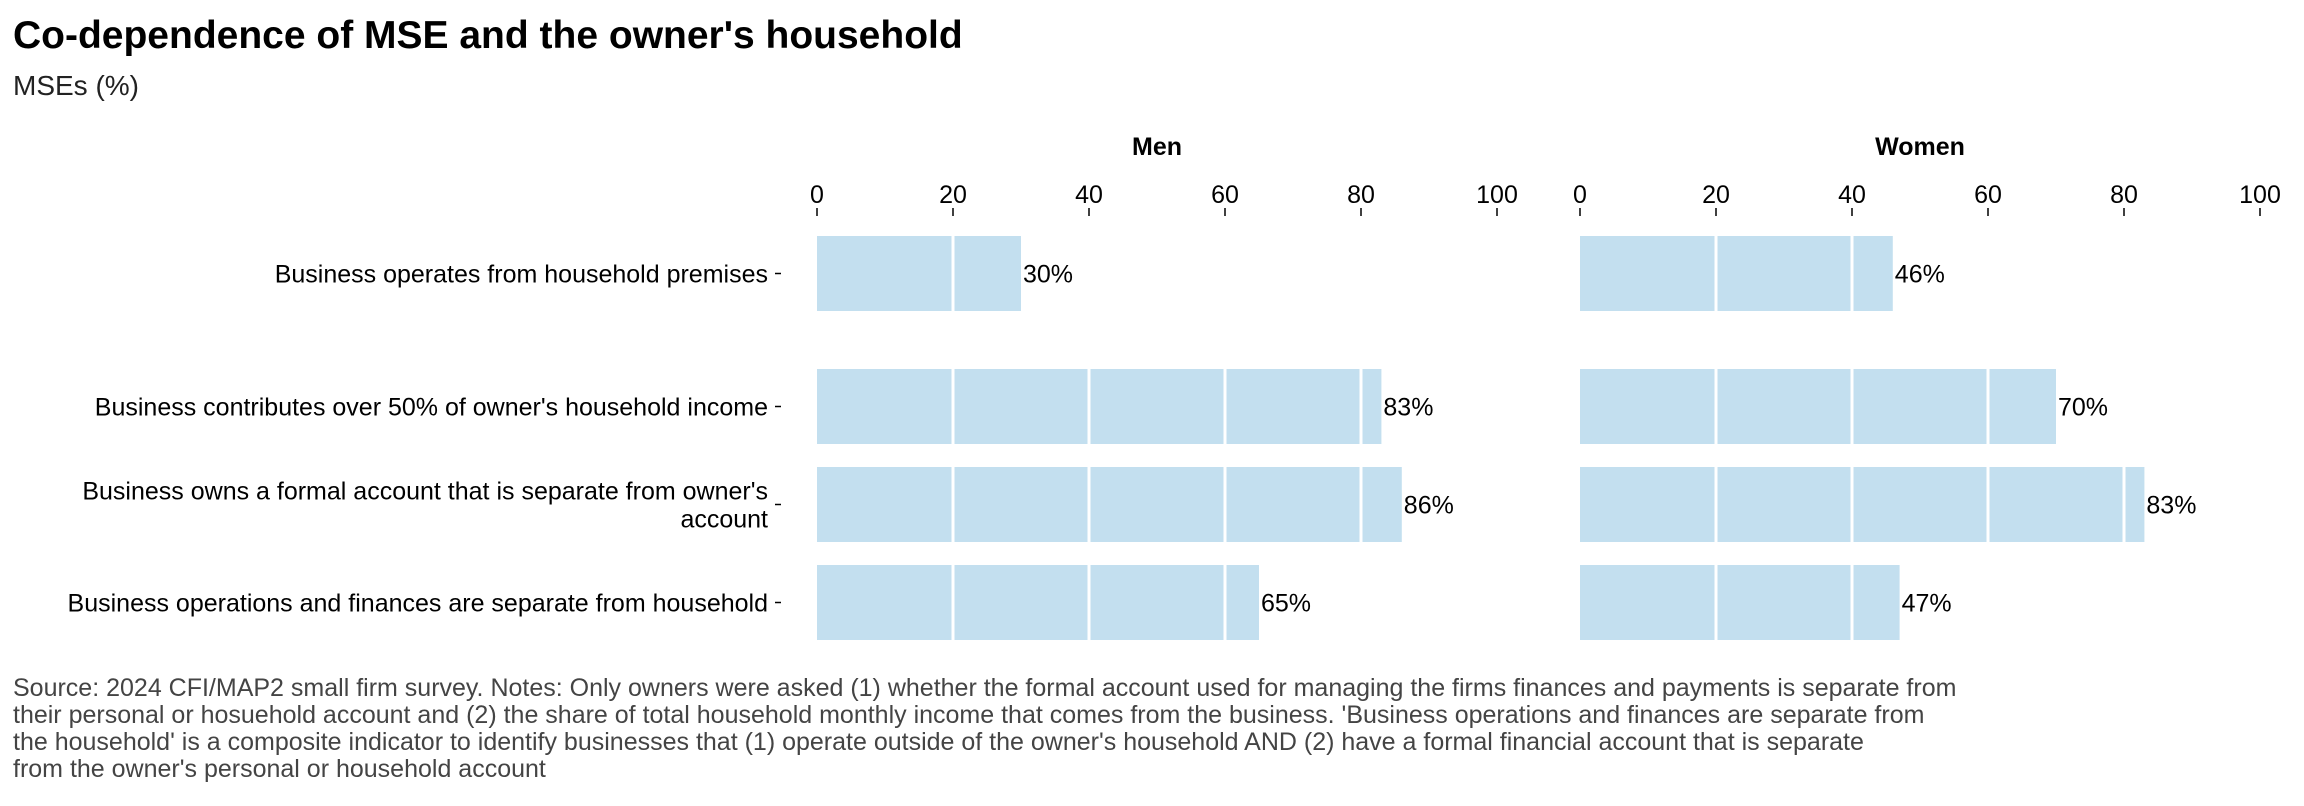  Describe the element at coordinates (1429, 506) in the screenshot. I see `data-label: 86%` at that location.